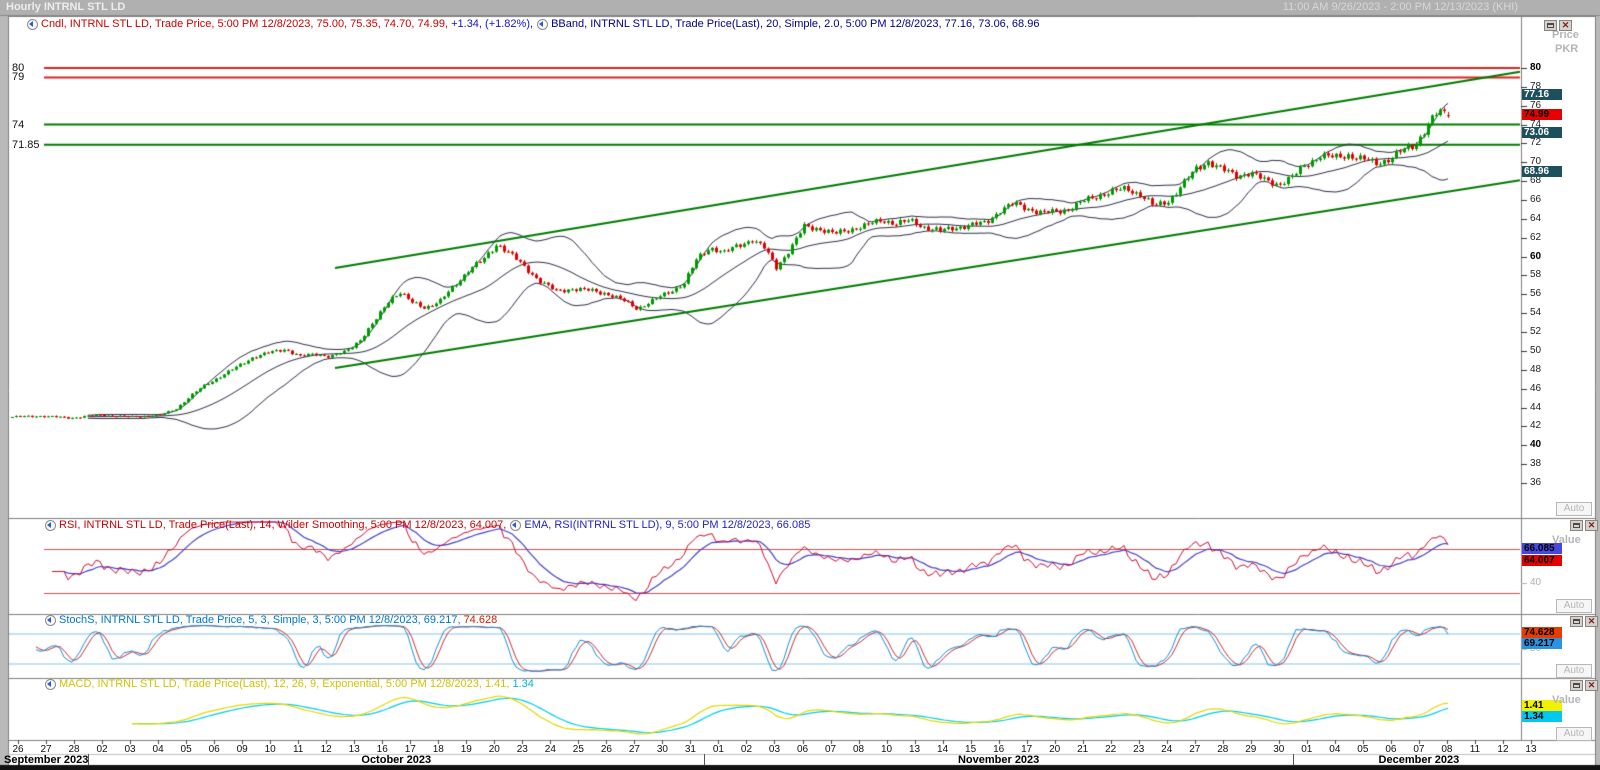 This screenshot has height=770, width=1600. Describe the element at coordinates (1536, 124) in the screenshot. I see `price-tick: 74` at that location.